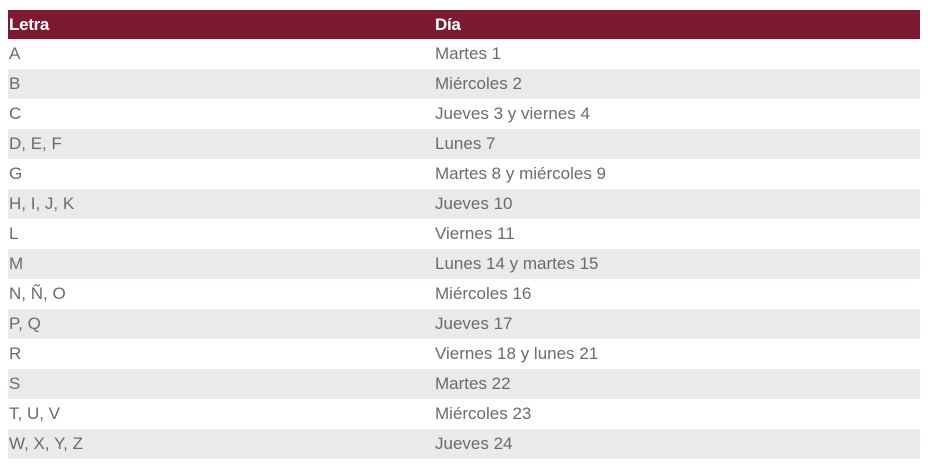 The image size is (936, 468). Describe the element at coordinates (677, 444) in the screenshot. I see `cell-dia: Jueves 24` at that location.